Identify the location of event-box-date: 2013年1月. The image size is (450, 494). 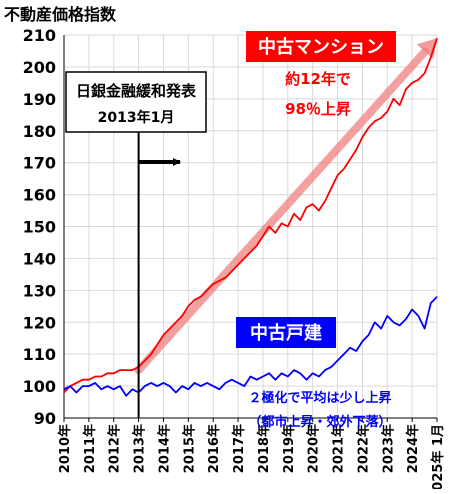
(136, 117).